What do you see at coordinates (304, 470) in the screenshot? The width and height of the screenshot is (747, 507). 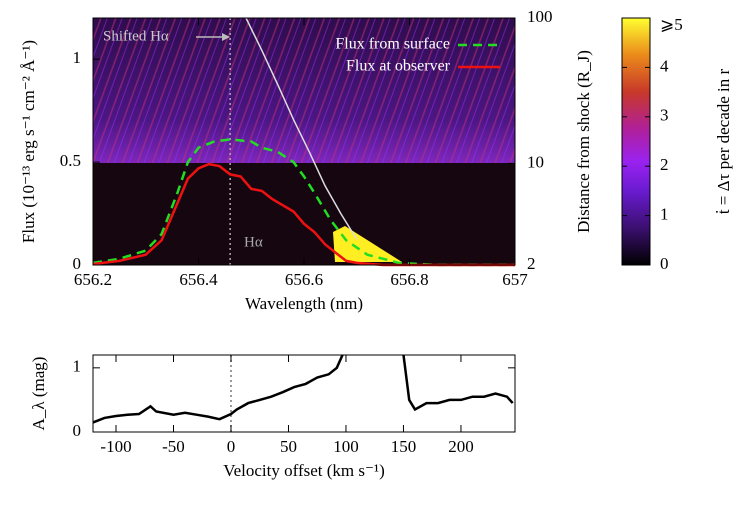 I see `x-axis-label: Velocity offset (km s⁻¹)` at bounding box center [304, 470].